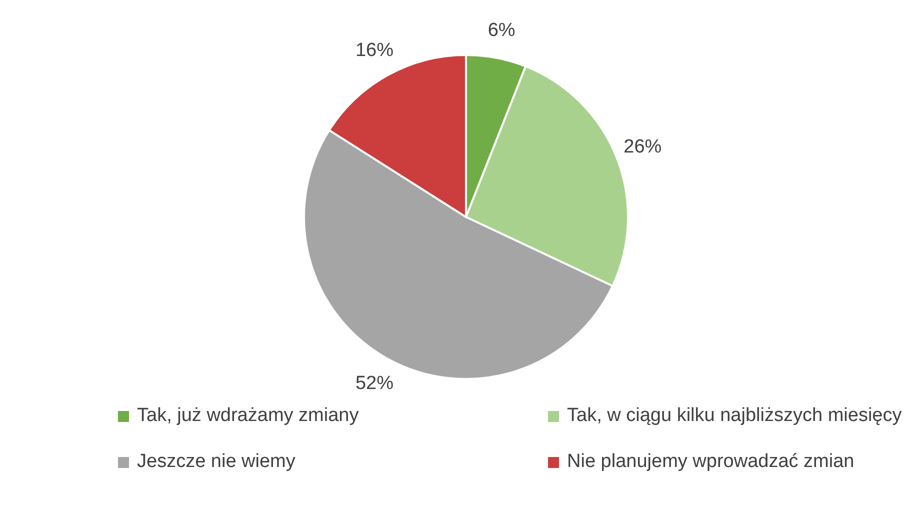 This screenshot has height=514, width=921. Describe the element at coordinates (502, 30) in the screenshot. I see `data-label: 6%` at that location.